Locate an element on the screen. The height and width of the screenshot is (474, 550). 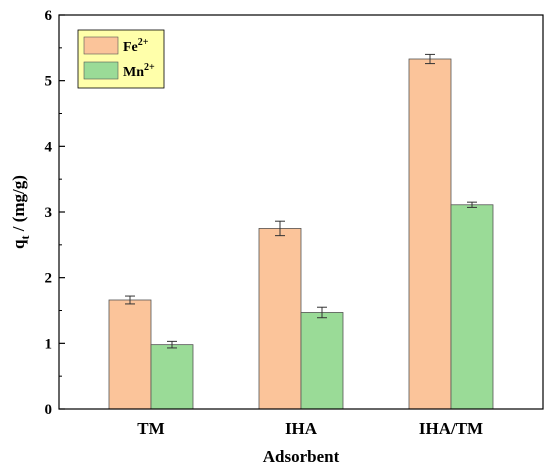
legend-label-mn-name: Mn is located at coordinates (133, 72).